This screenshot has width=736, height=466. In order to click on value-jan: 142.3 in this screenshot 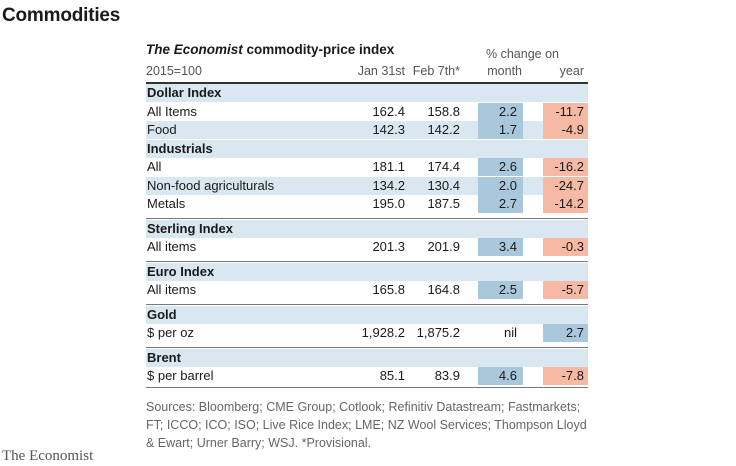, I will do `click(388, 129)`.